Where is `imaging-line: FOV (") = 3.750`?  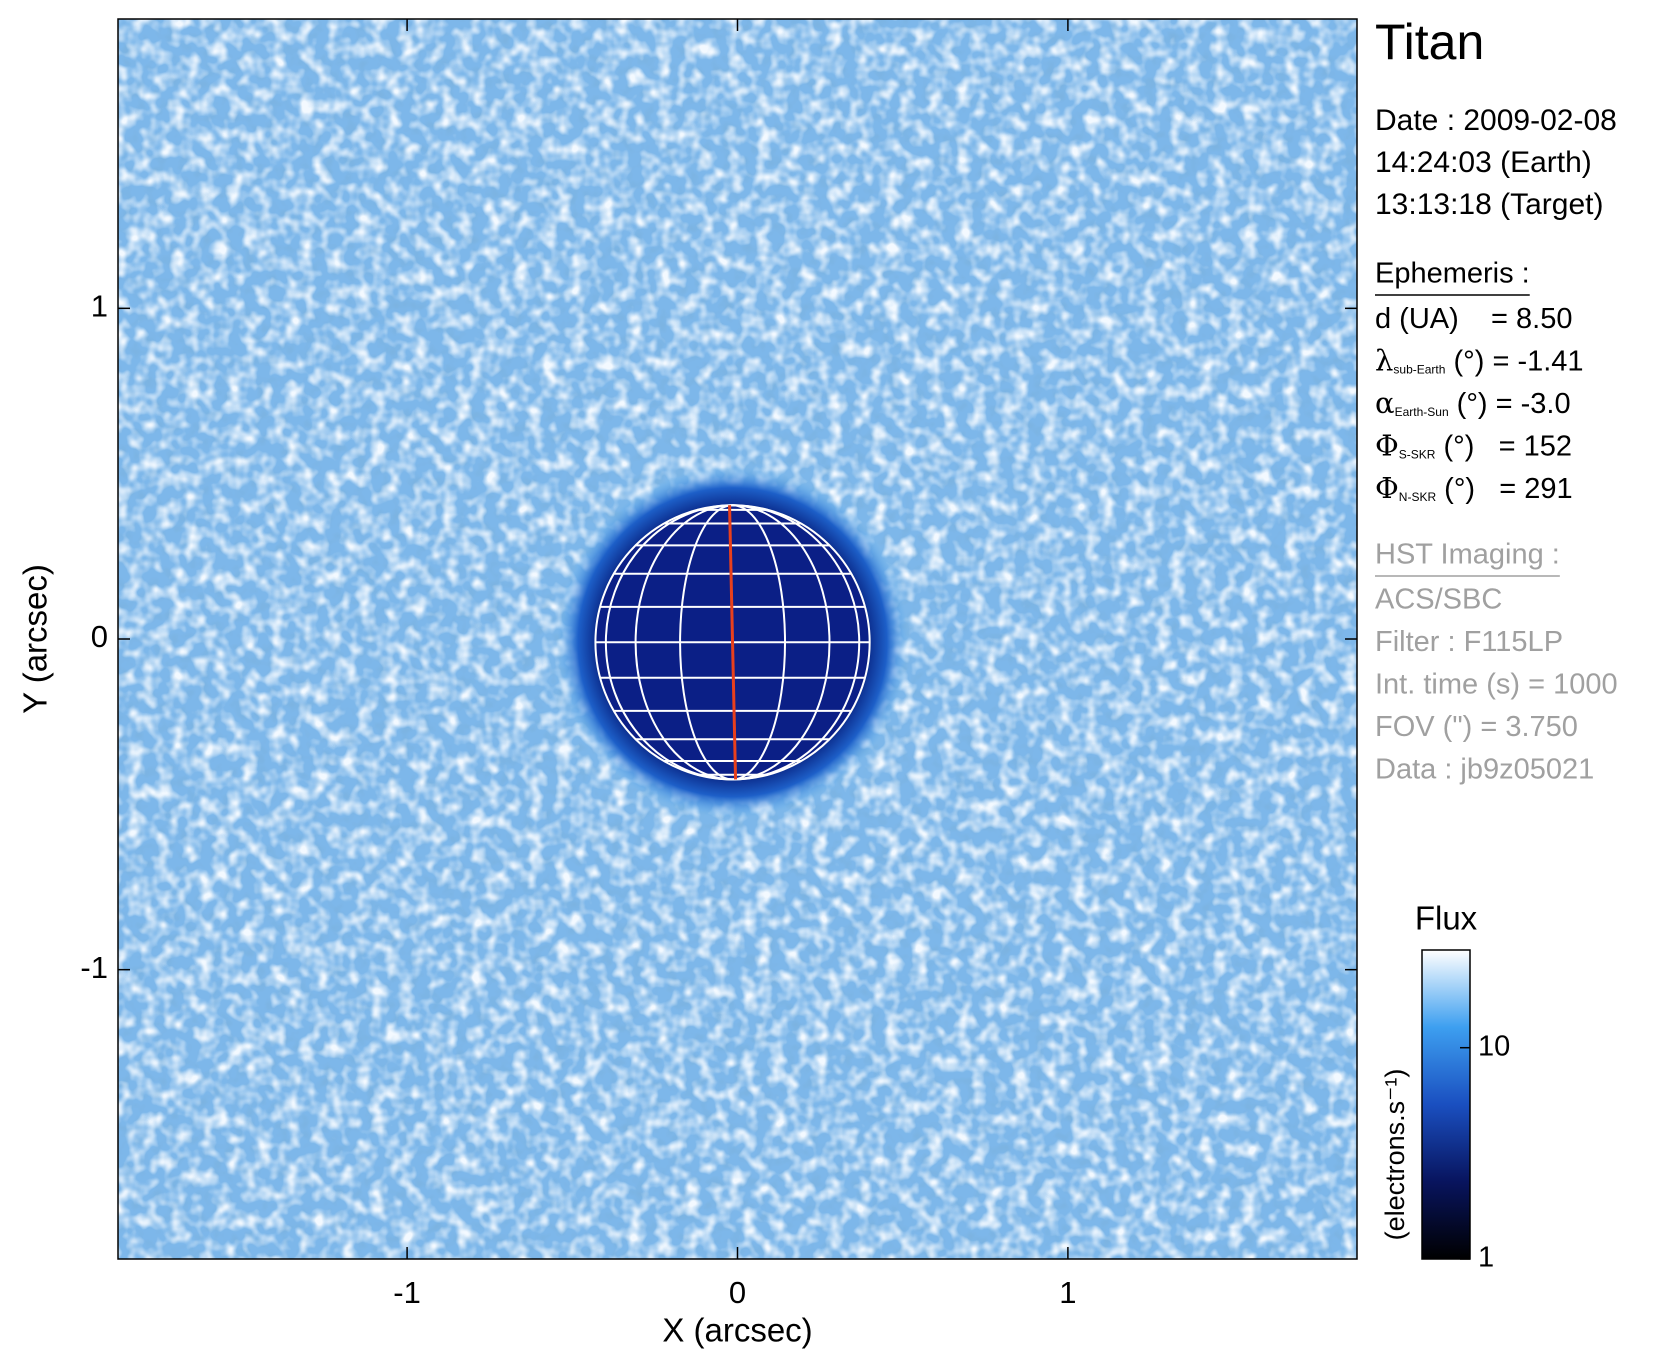
imaging-line: FOV (") = 3.750 is located at coordinates (1476, 727).